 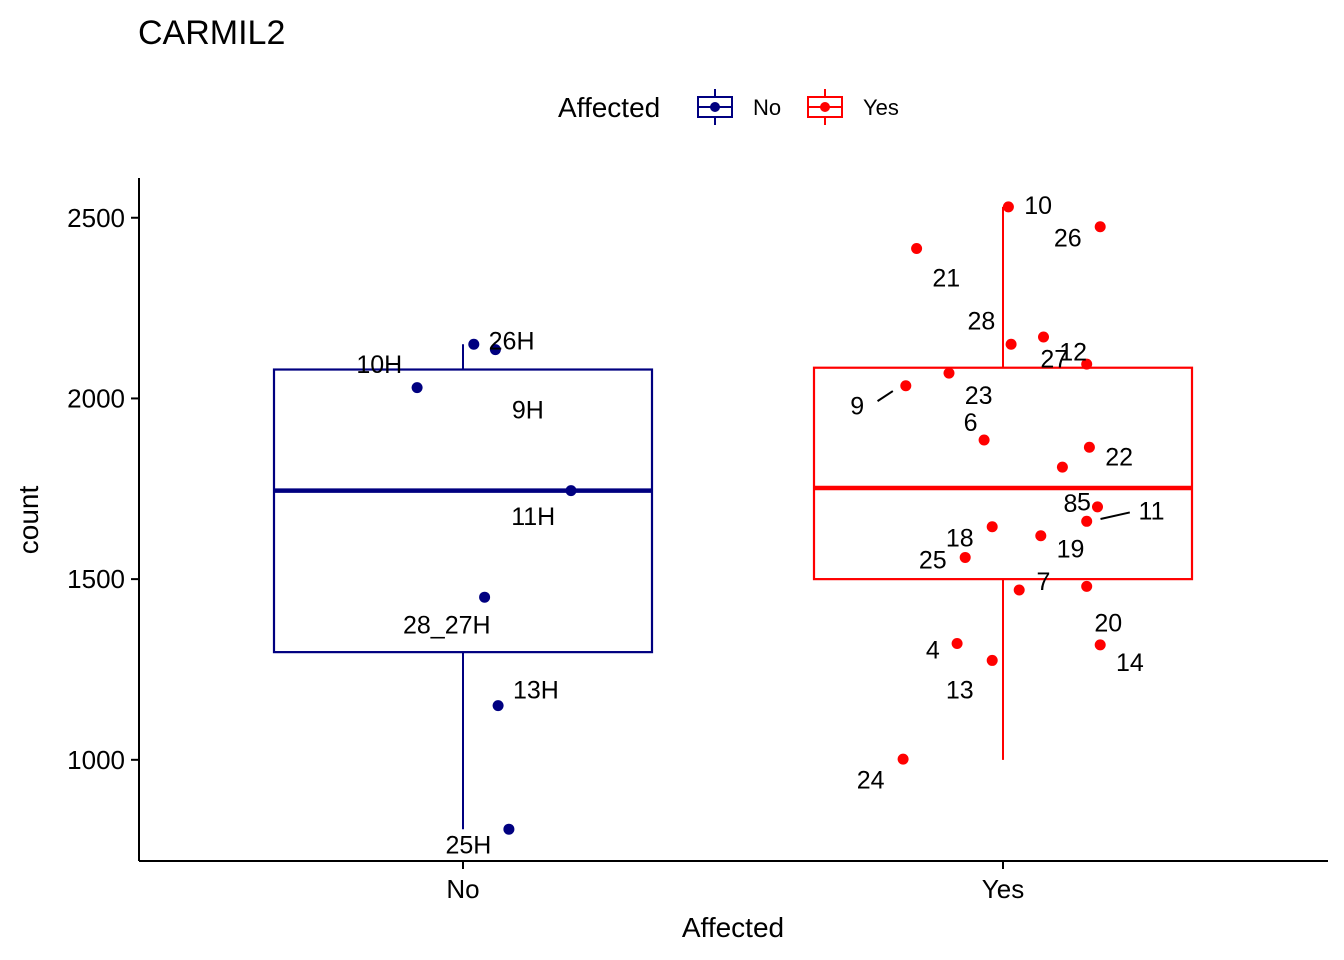 What do you see at coordinates (1119, 457) in the screenshot?
I see `point-label: 22` at bounding box center [1119, 457].